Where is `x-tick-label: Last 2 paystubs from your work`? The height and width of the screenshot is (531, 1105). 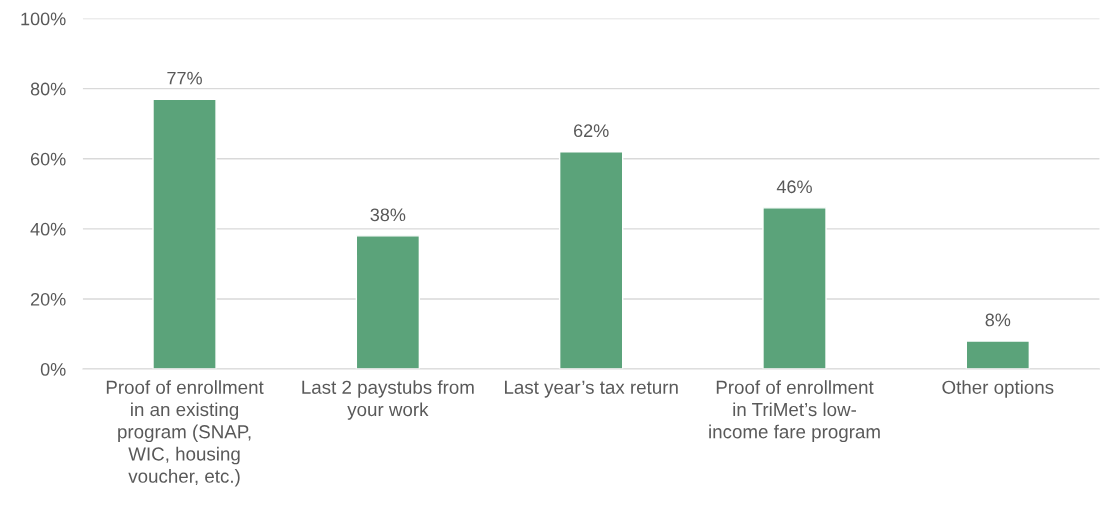 x-tick-label: Last 2 paystubs from your work is located at coordinates (388, 400).